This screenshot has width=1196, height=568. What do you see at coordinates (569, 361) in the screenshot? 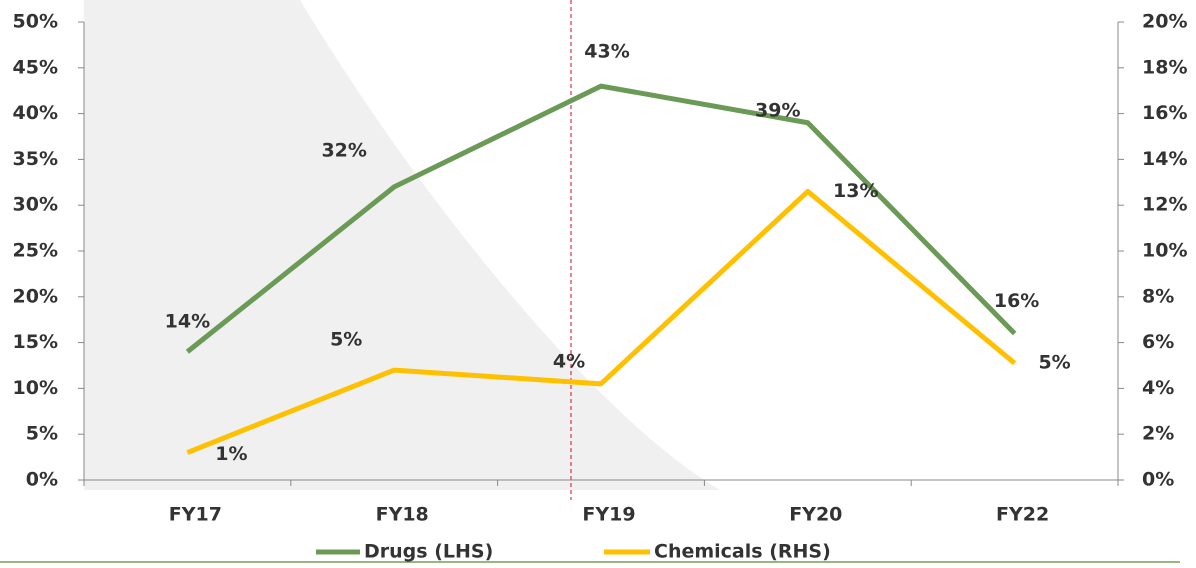
I see `data-label: 4%` at bounding box center [569, 361].